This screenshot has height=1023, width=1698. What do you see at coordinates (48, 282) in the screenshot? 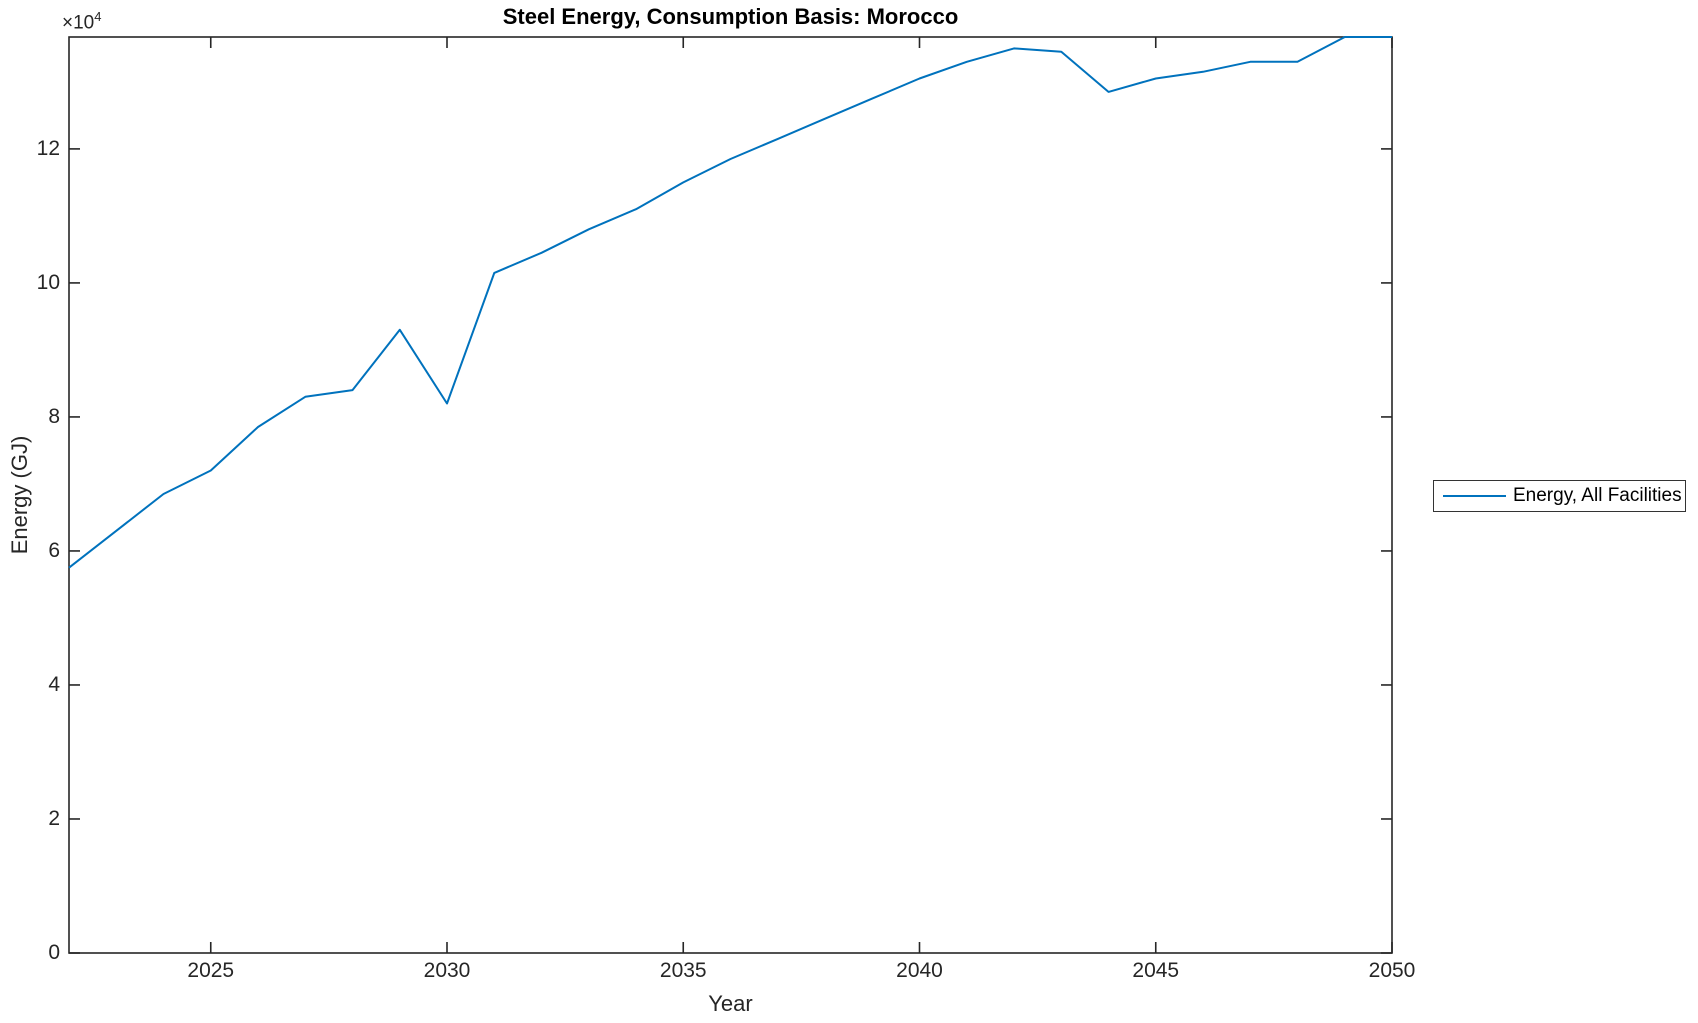
I see `y-tick-label: 10` at bounding box center [48, 282].